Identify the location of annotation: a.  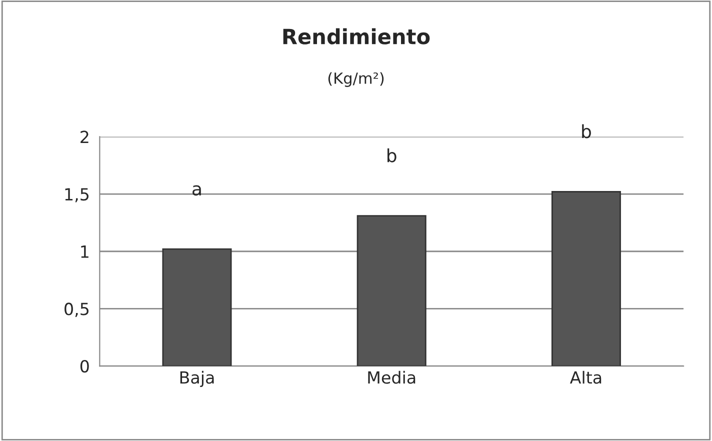
(196, 190).